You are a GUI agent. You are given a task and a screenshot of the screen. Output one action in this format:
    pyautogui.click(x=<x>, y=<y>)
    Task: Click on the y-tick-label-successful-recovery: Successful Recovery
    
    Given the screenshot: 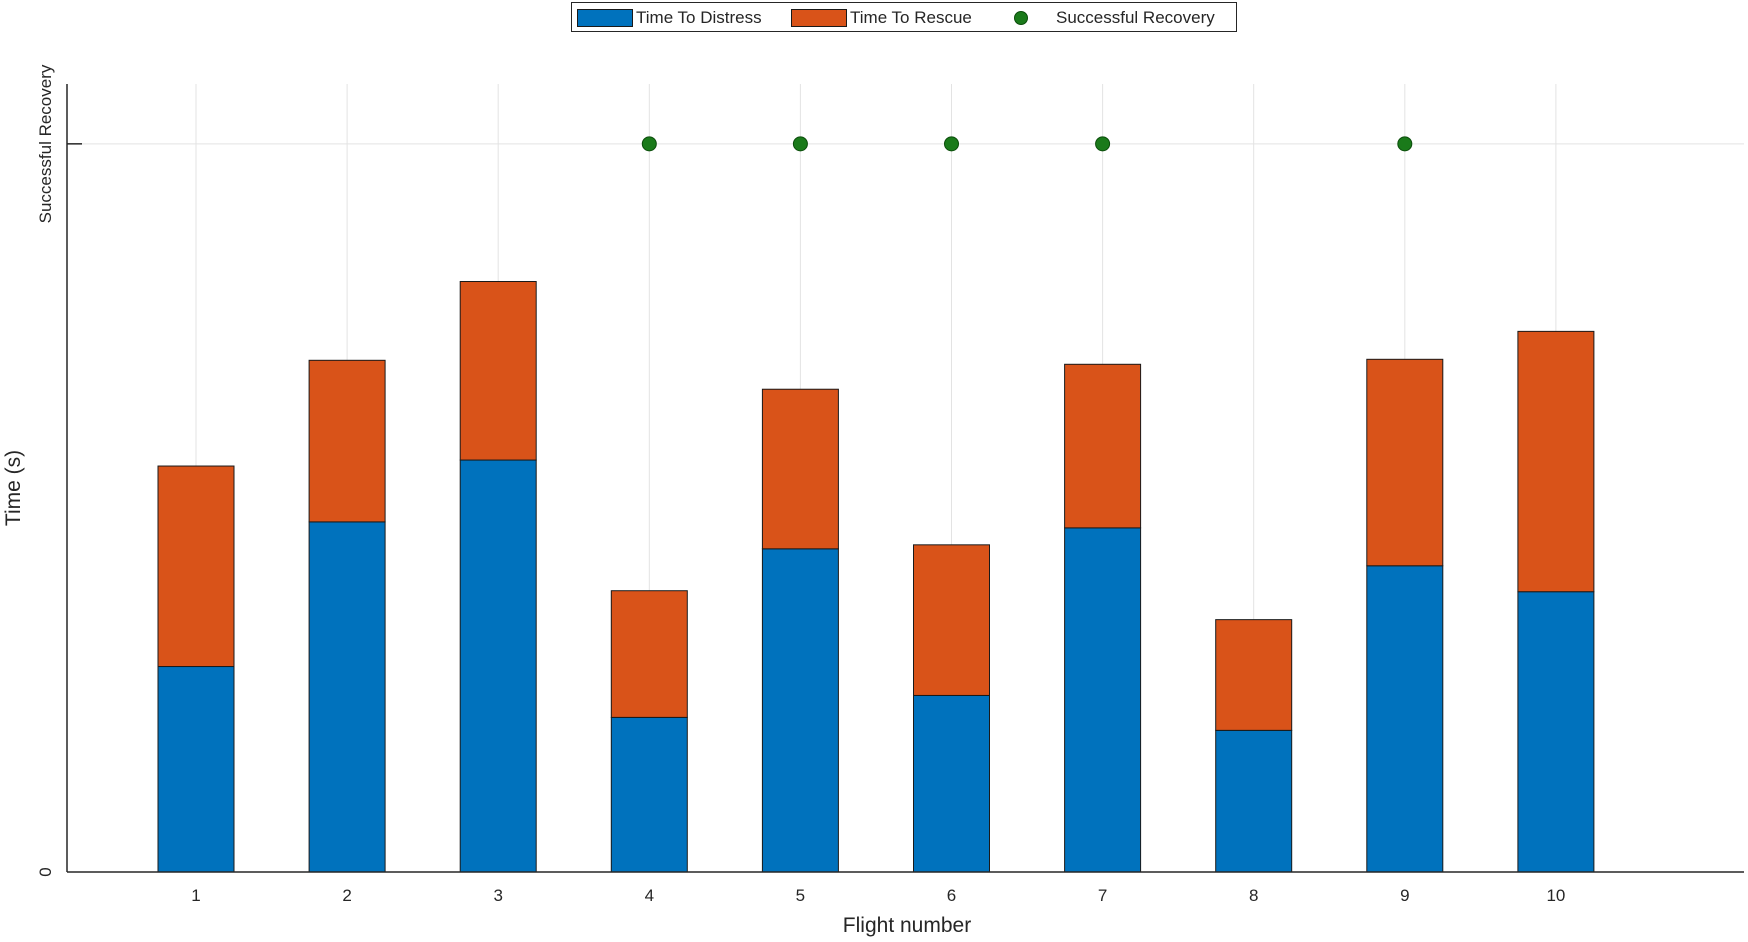 What is the action you would take?
    pyautogui.click(x=45, y=143)
    